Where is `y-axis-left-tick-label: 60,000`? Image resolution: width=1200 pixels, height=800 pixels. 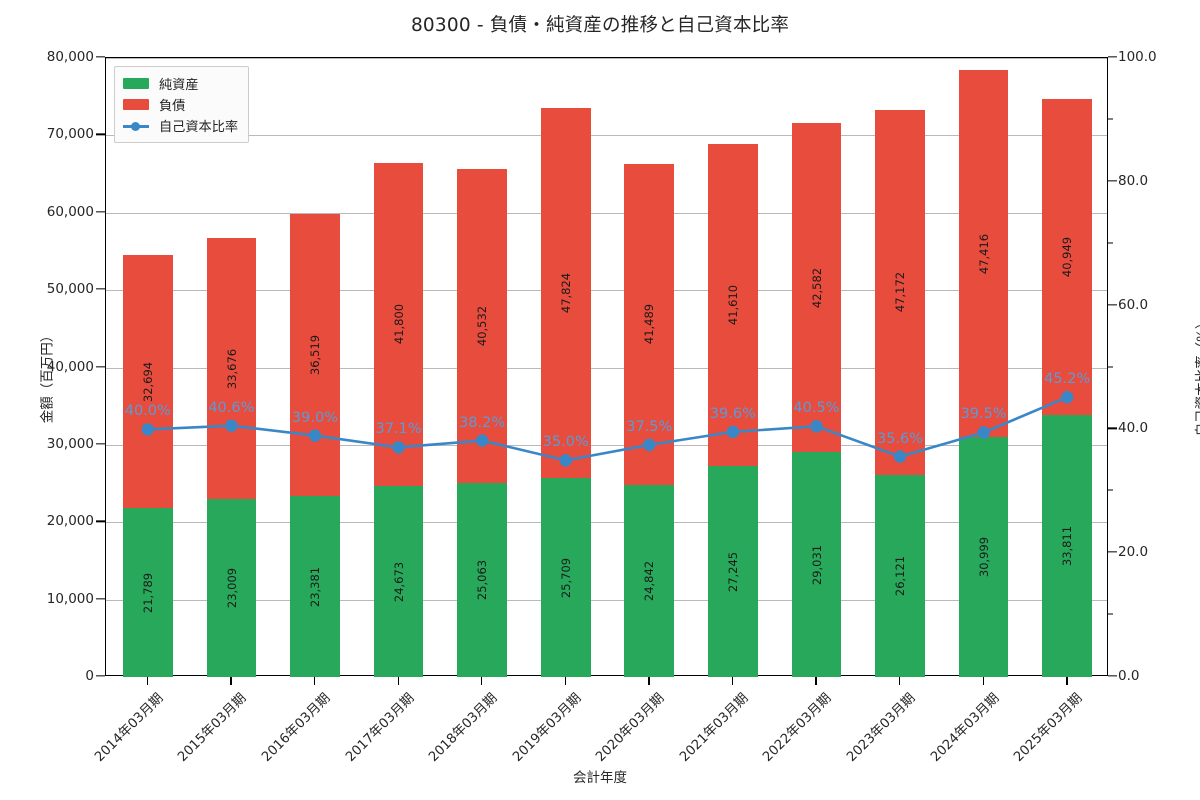
y-axis-left-tick-label: 60,000 is located at coordinates (70, 211).